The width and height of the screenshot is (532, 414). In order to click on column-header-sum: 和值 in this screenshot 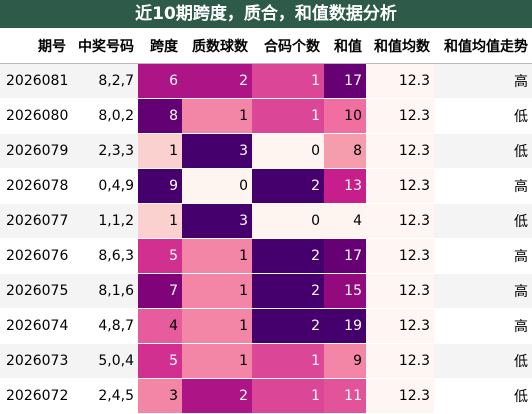, I will do `click(345, 46)`.